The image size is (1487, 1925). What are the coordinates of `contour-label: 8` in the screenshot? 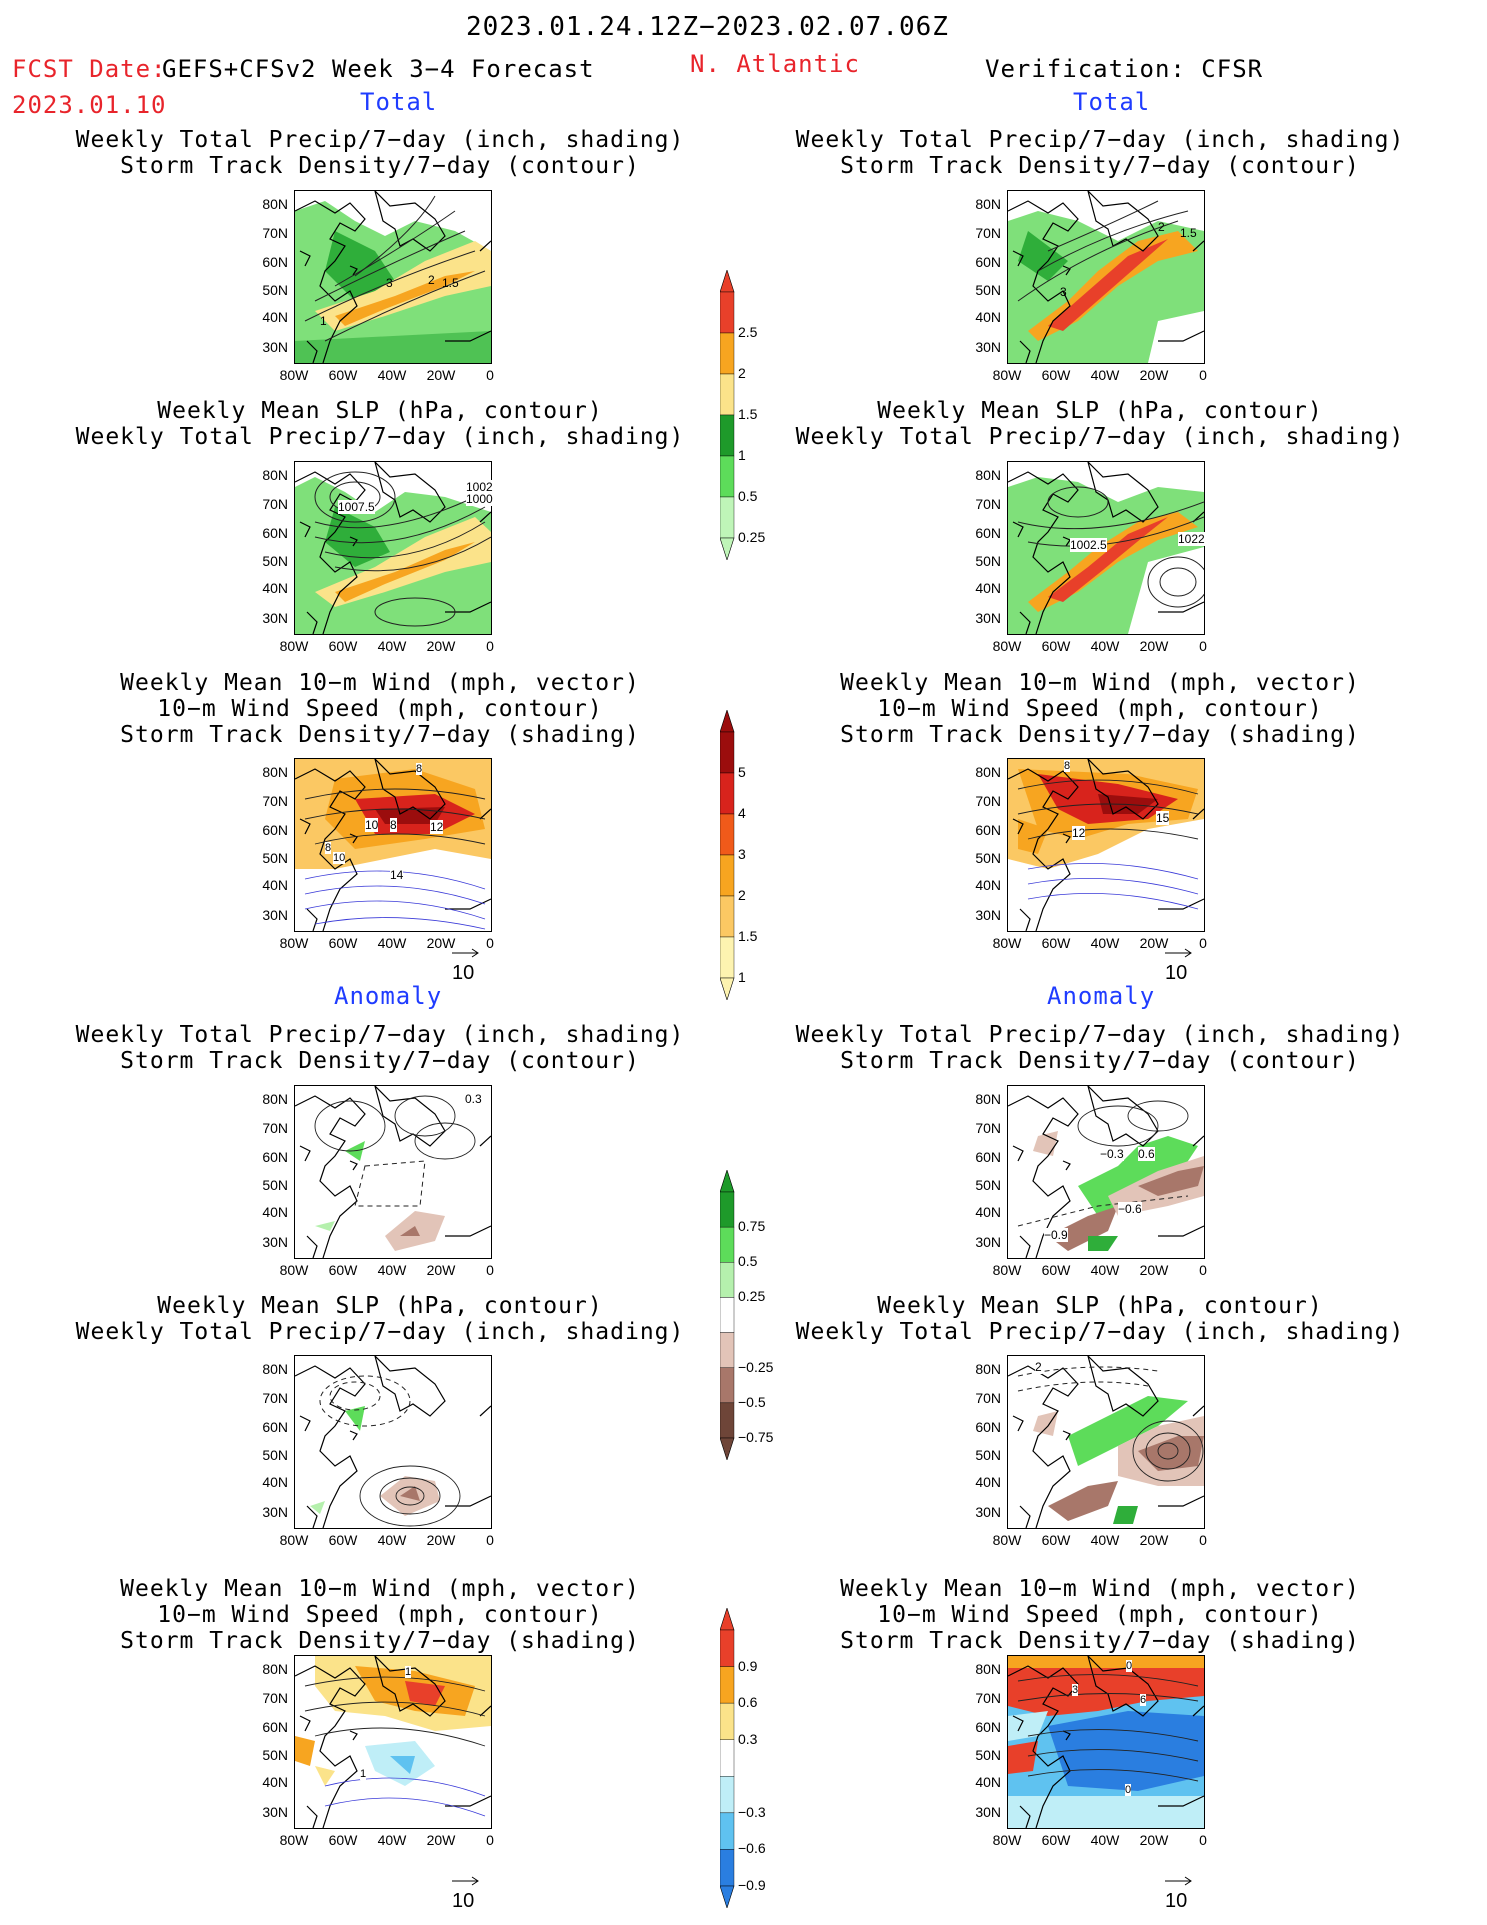 It's located at (1067, 766).